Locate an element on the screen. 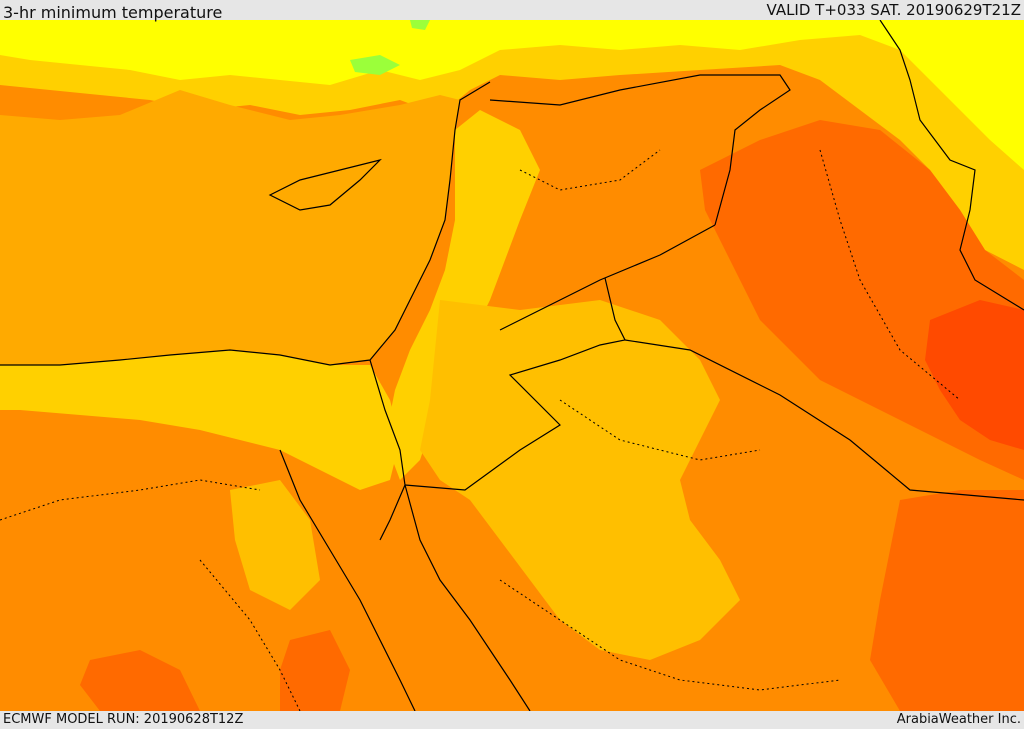 Image resolution: width=1024 pixels, height=729 pixels. cyprus is located at coordinates (325, 184).